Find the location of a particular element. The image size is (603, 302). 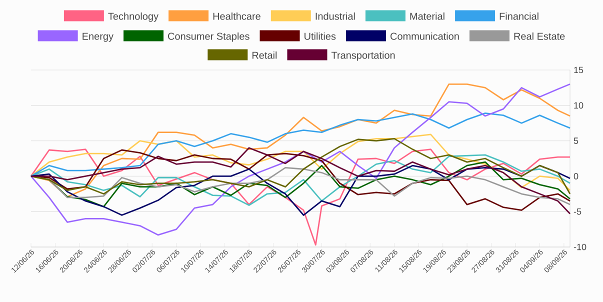

legend-label: Consumer Staples is located at coordinates (209, 37).